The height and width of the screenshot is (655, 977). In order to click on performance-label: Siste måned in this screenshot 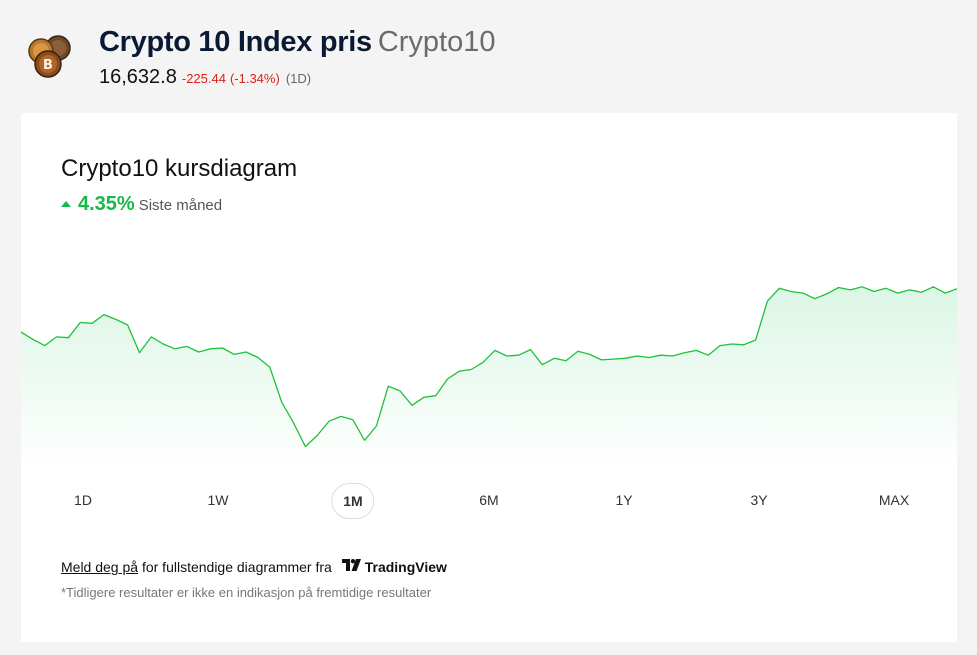, I will do `click(180, 205)`.